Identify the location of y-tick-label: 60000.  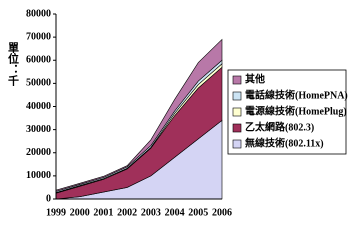
(38, 60).